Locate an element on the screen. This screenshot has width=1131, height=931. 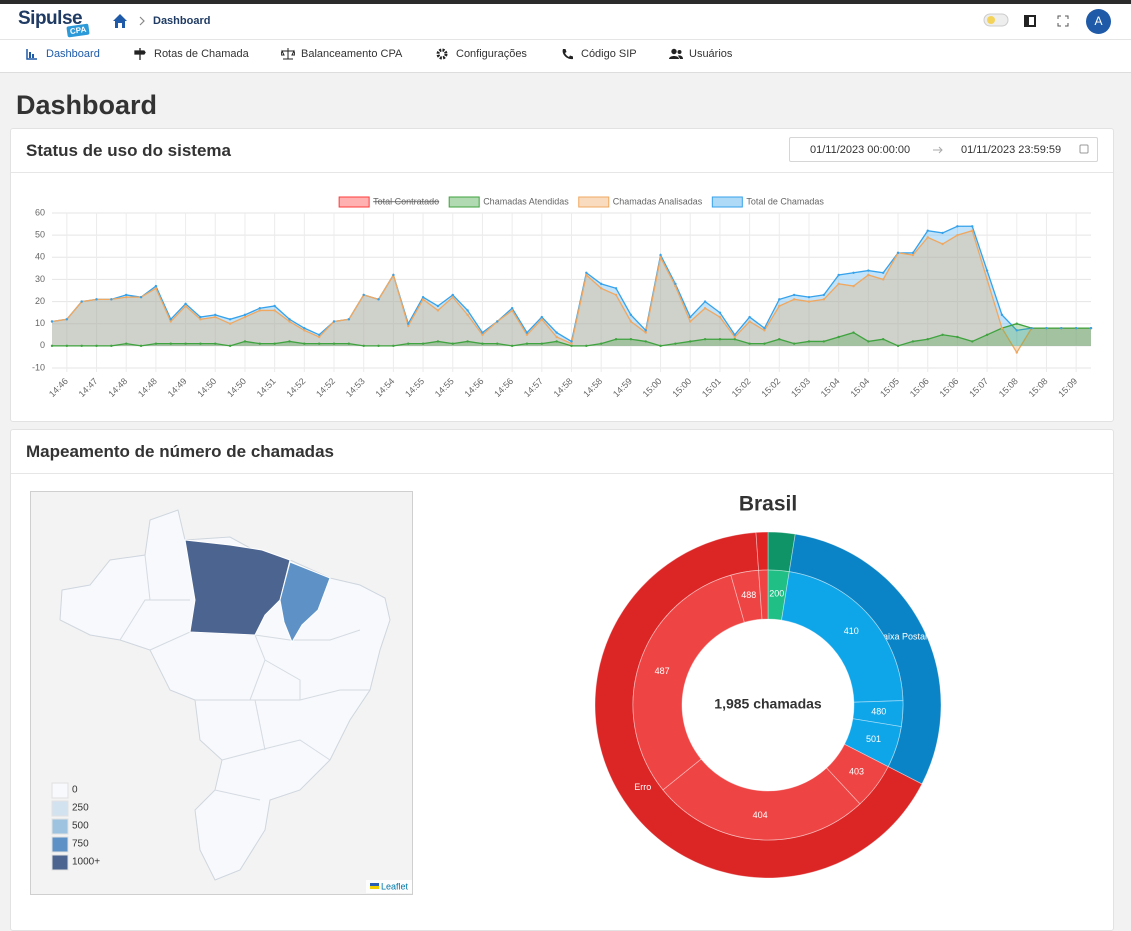
y-tick-label: -10 is located at coordinates (38, 367).